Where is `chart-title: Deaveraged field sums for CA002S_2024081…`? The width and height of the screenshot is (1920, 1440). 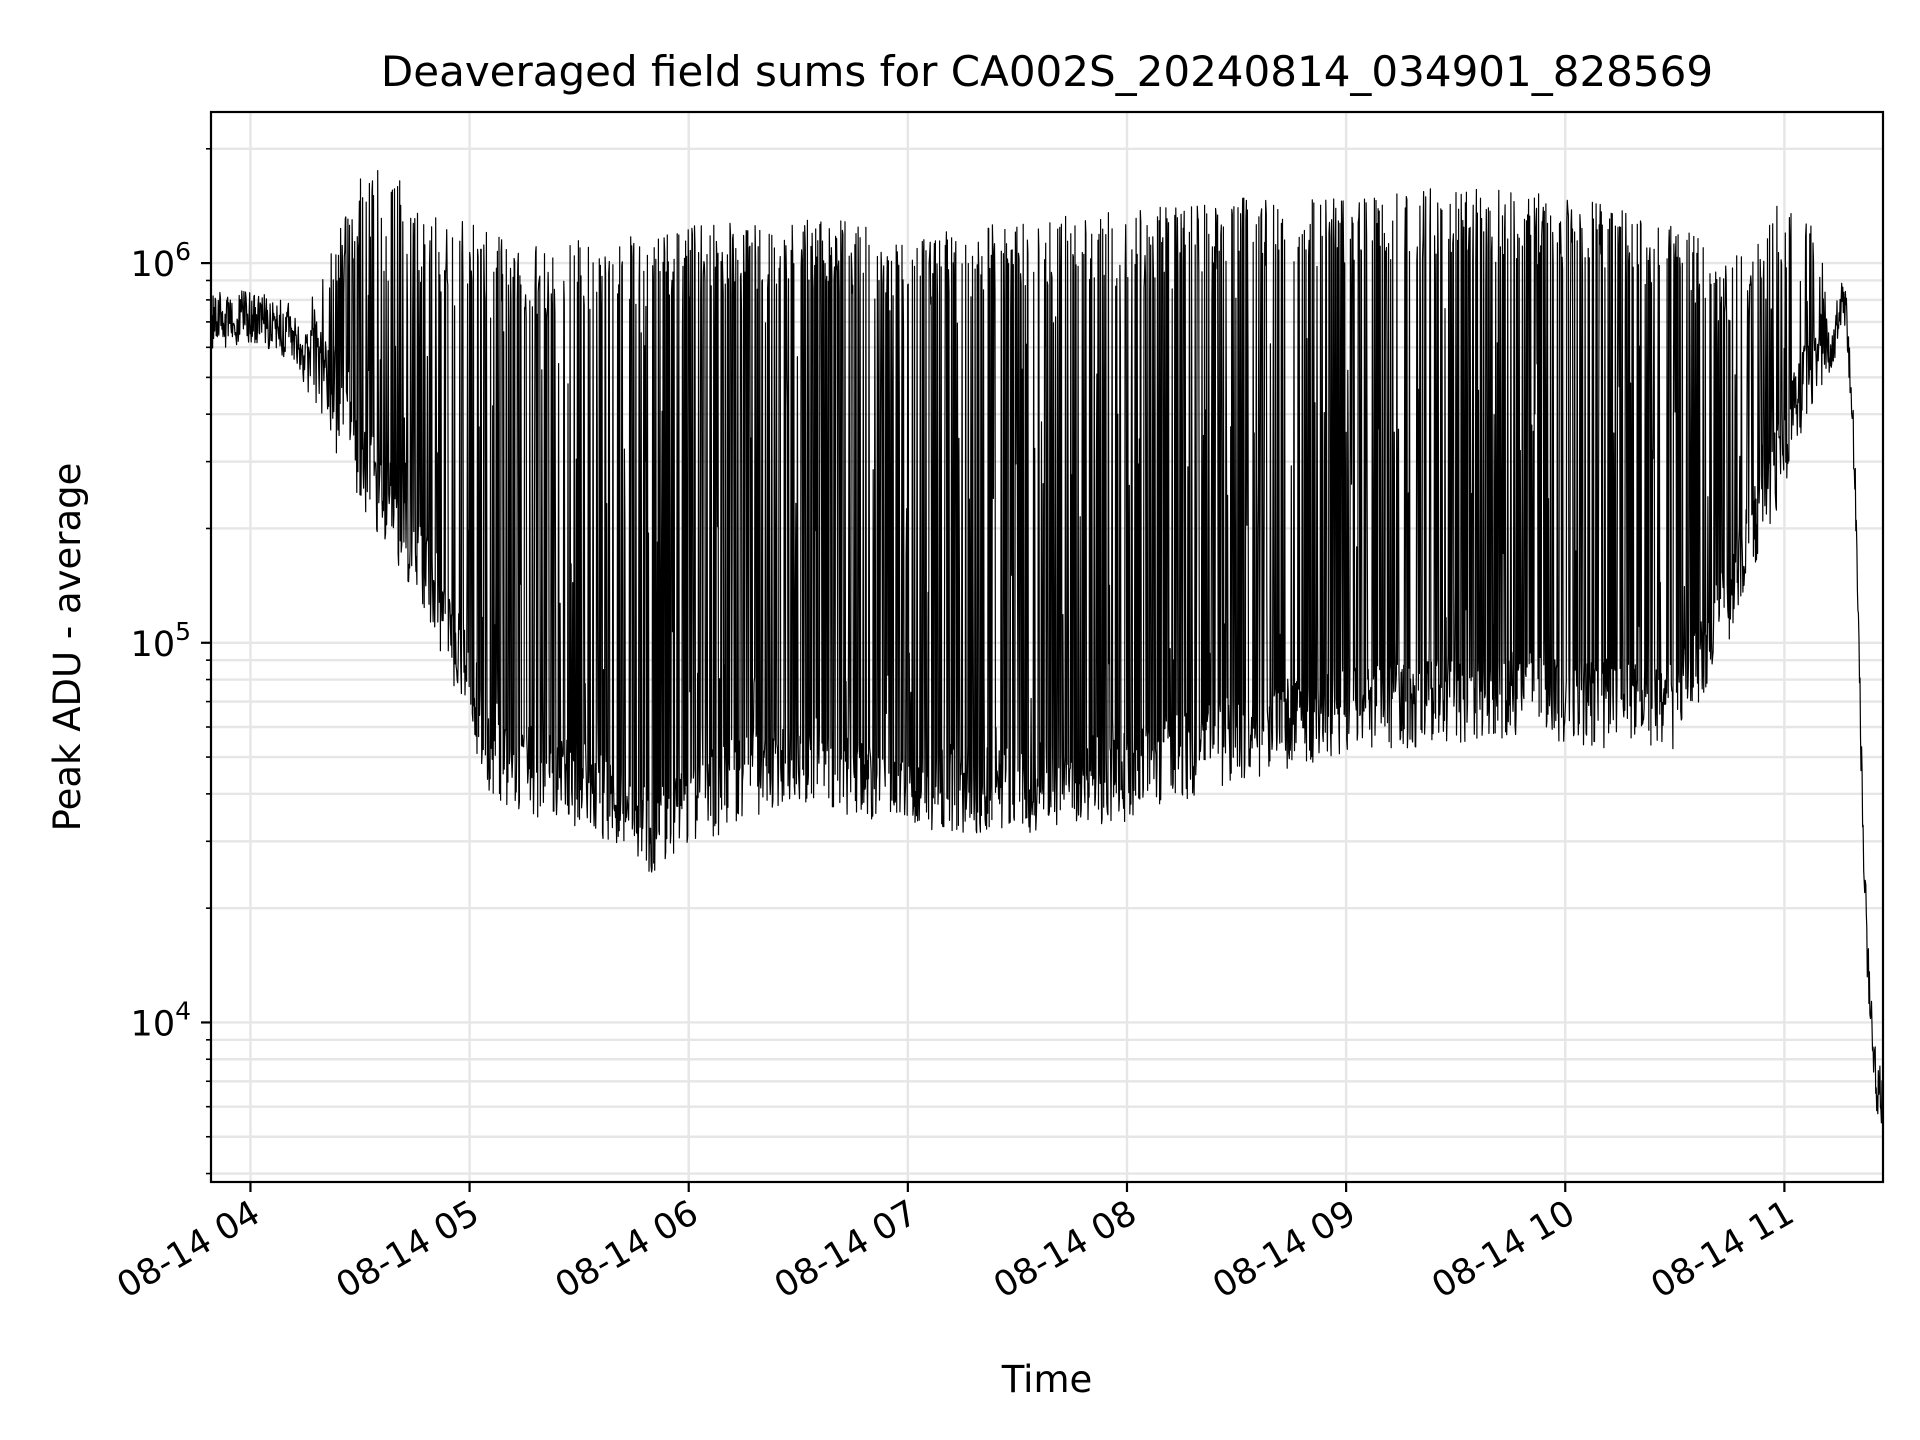 chart-title: Deaveraged field sums for CA002S_2024081… is located at coordinates (1047, 71).